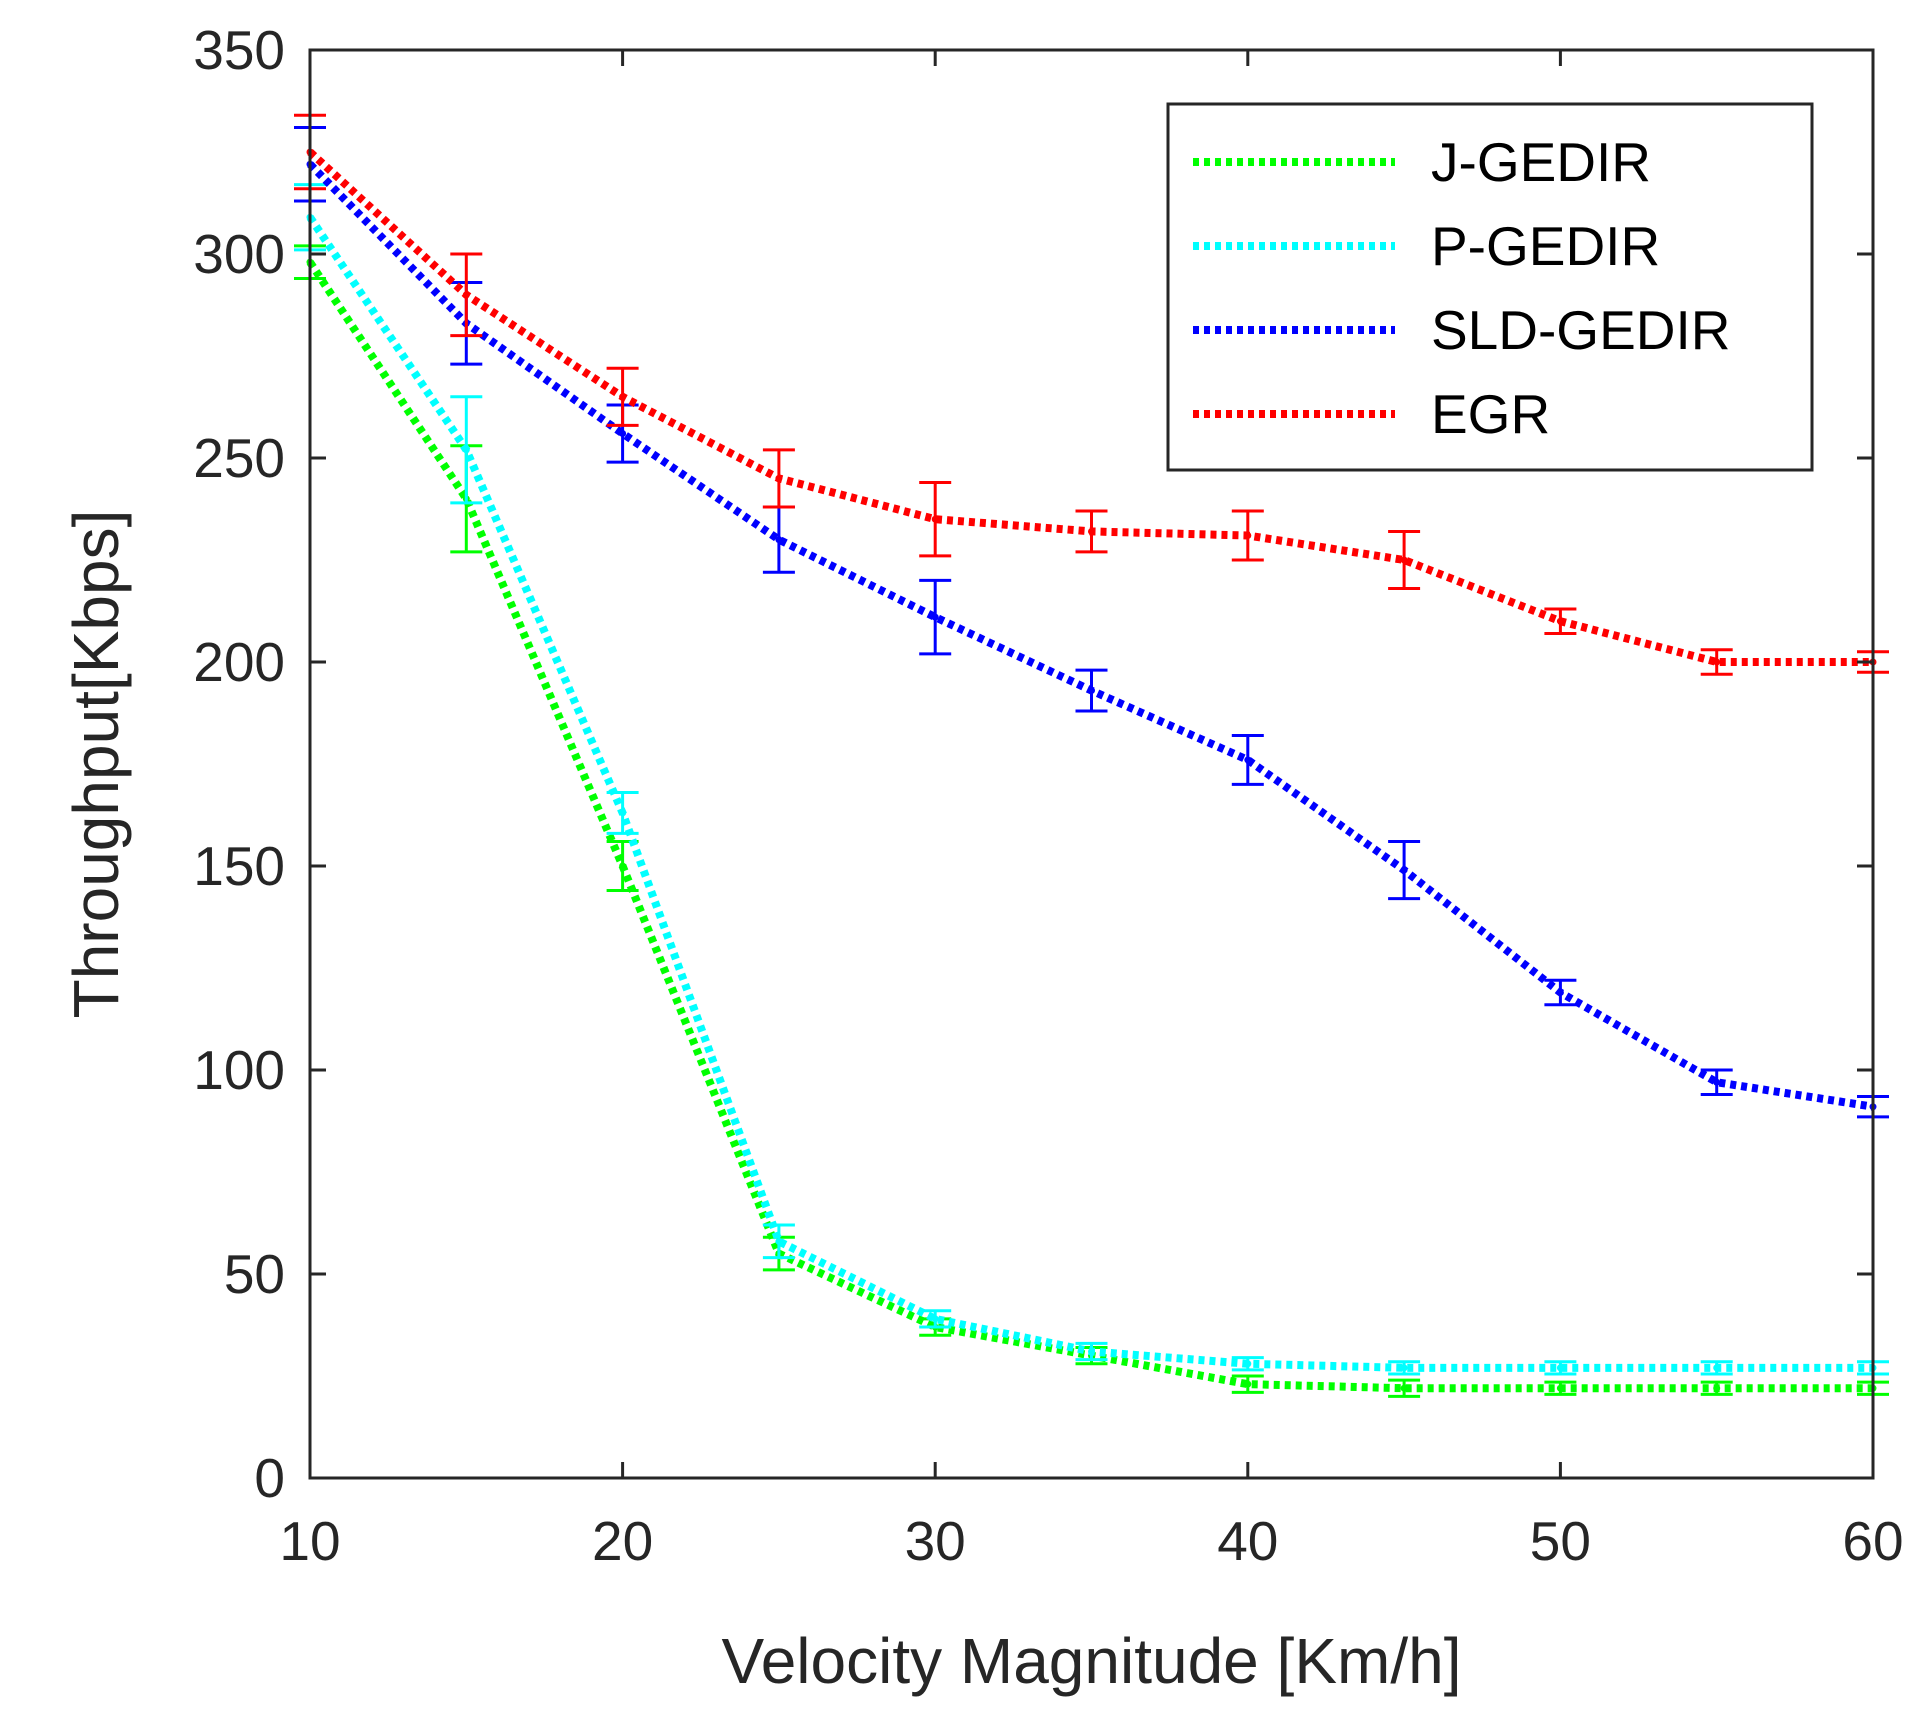  Describe the element at coordinates (269, 1478) in the screenshot. I see `y-tick-label: 0` at that location.